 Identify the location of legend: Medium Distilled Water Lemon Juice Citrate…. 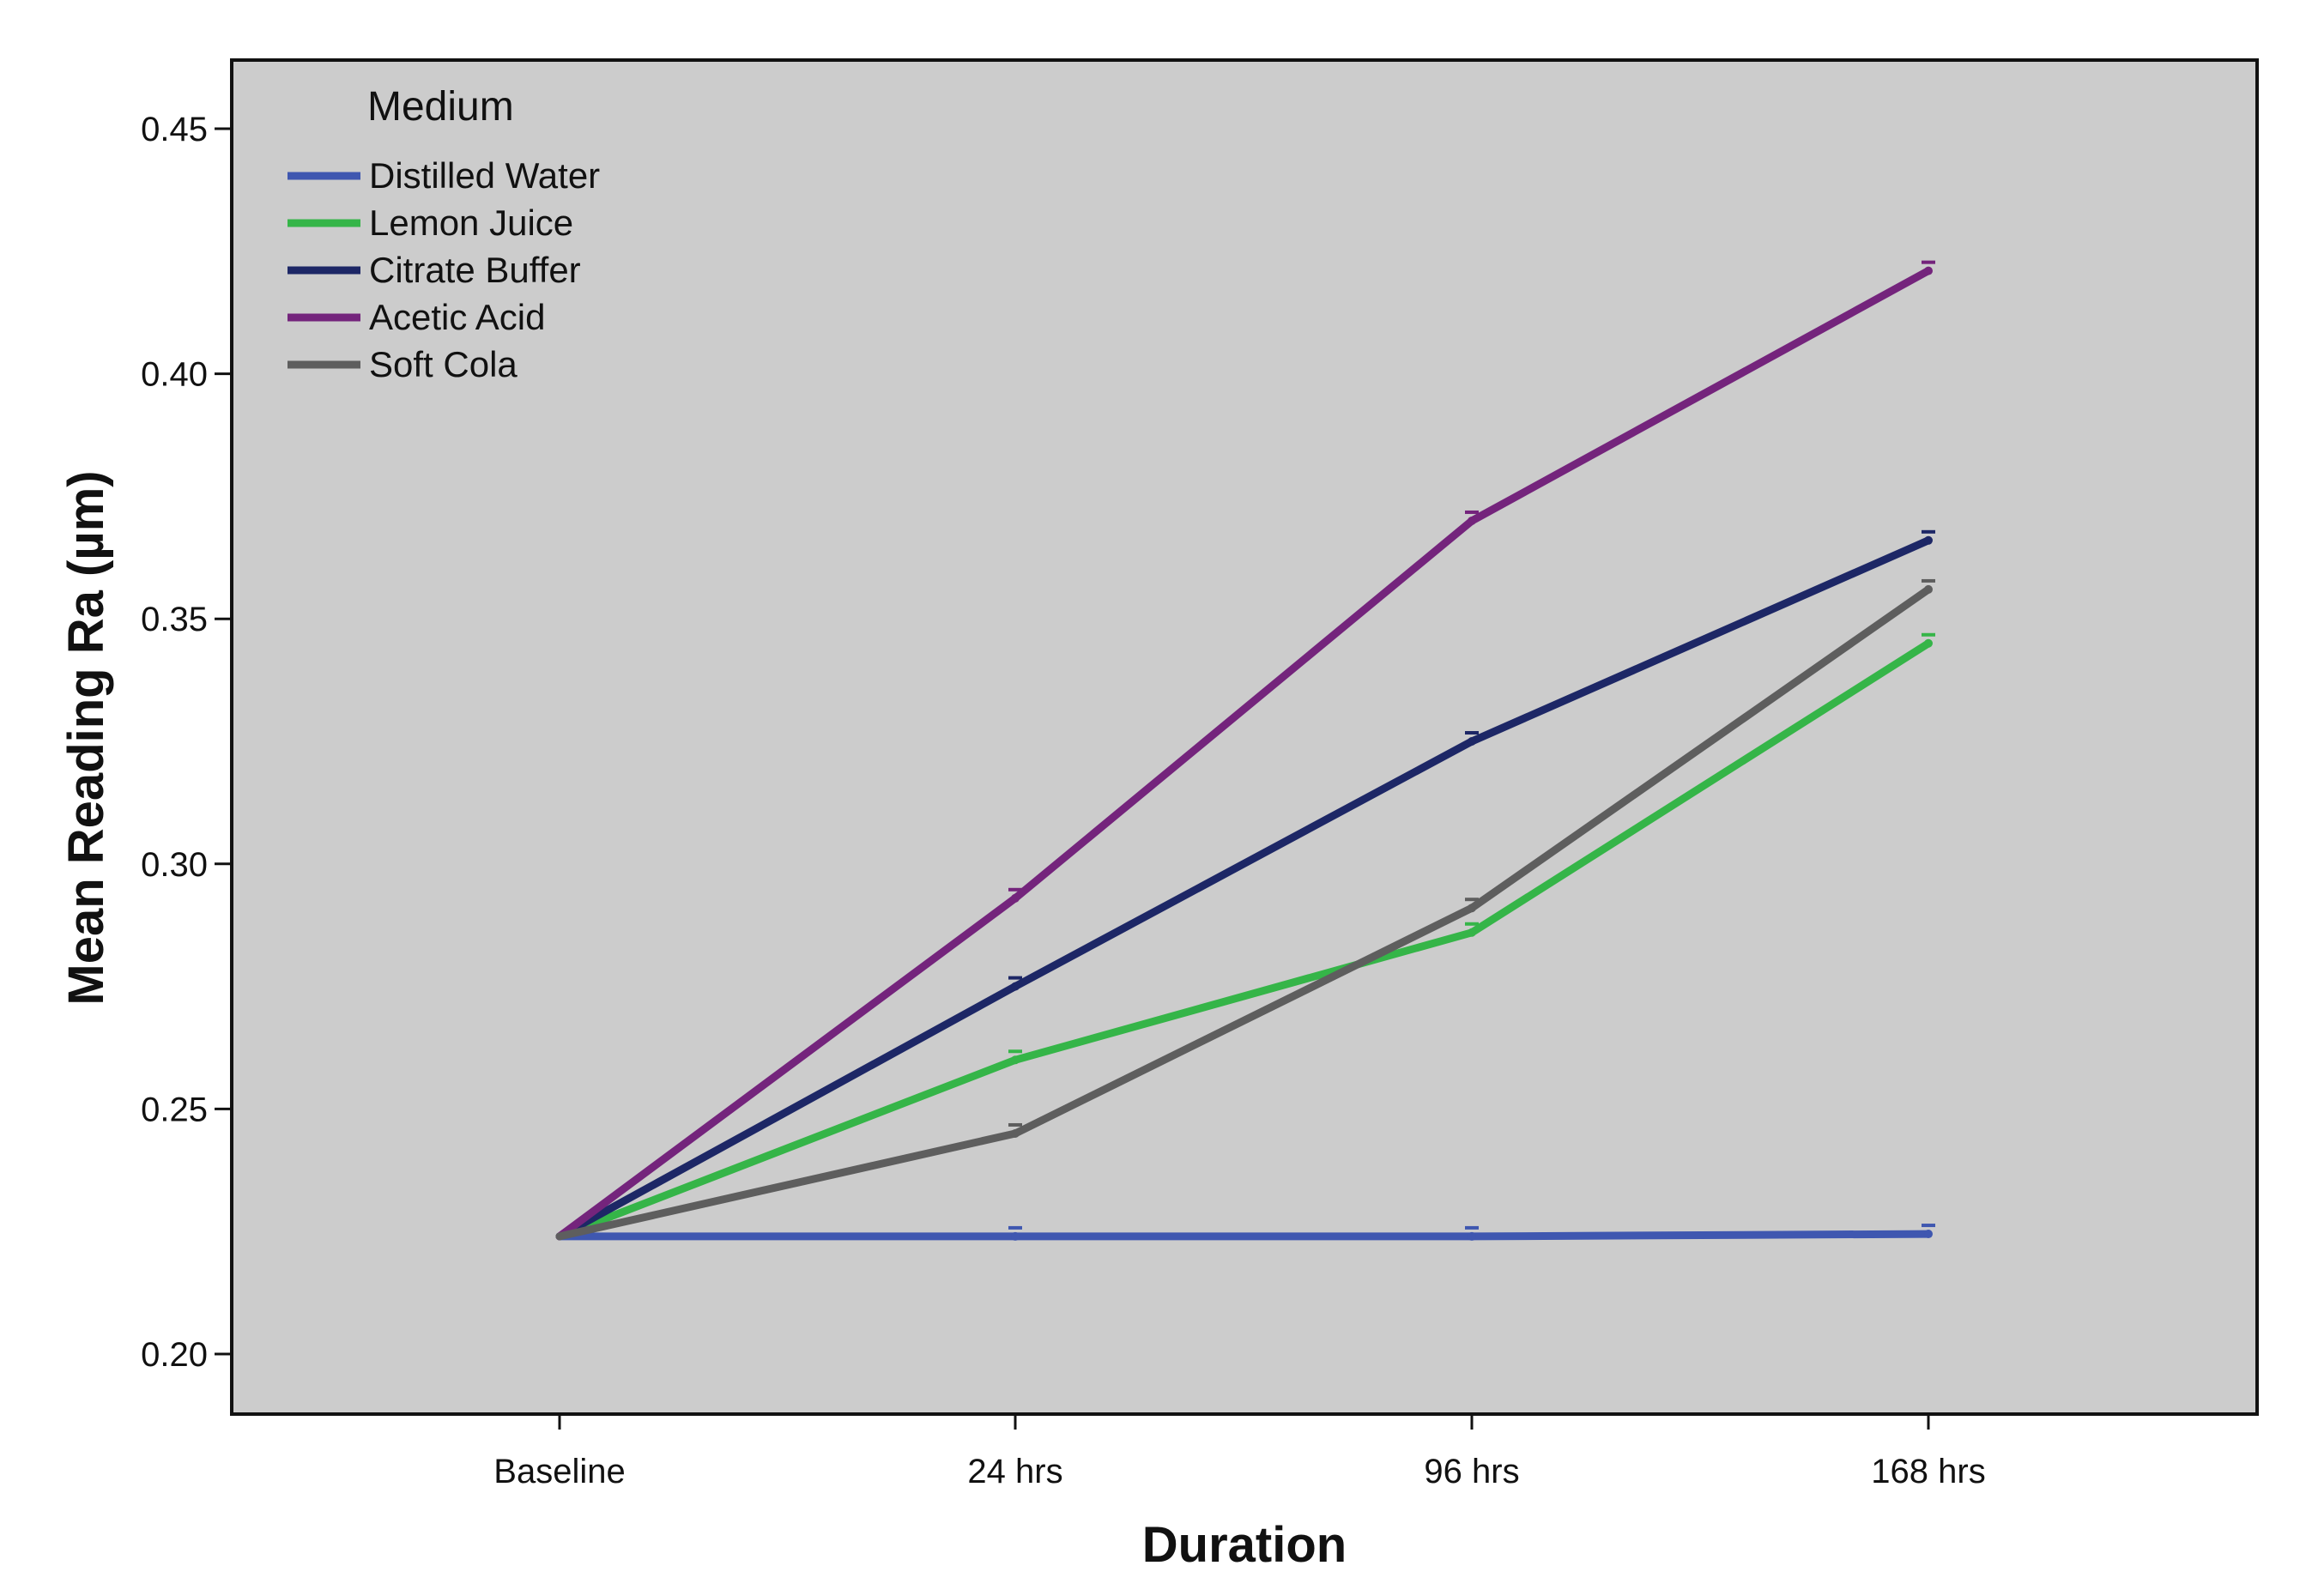
(444, 234).